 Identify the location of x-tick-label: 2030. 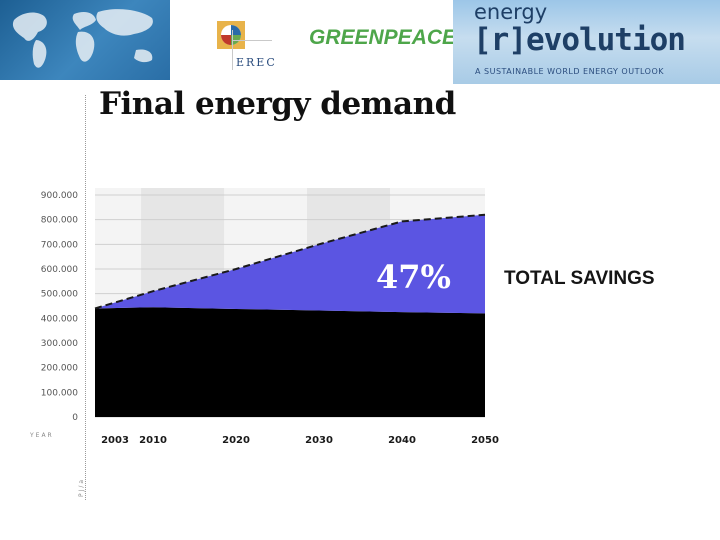
(319, 440).